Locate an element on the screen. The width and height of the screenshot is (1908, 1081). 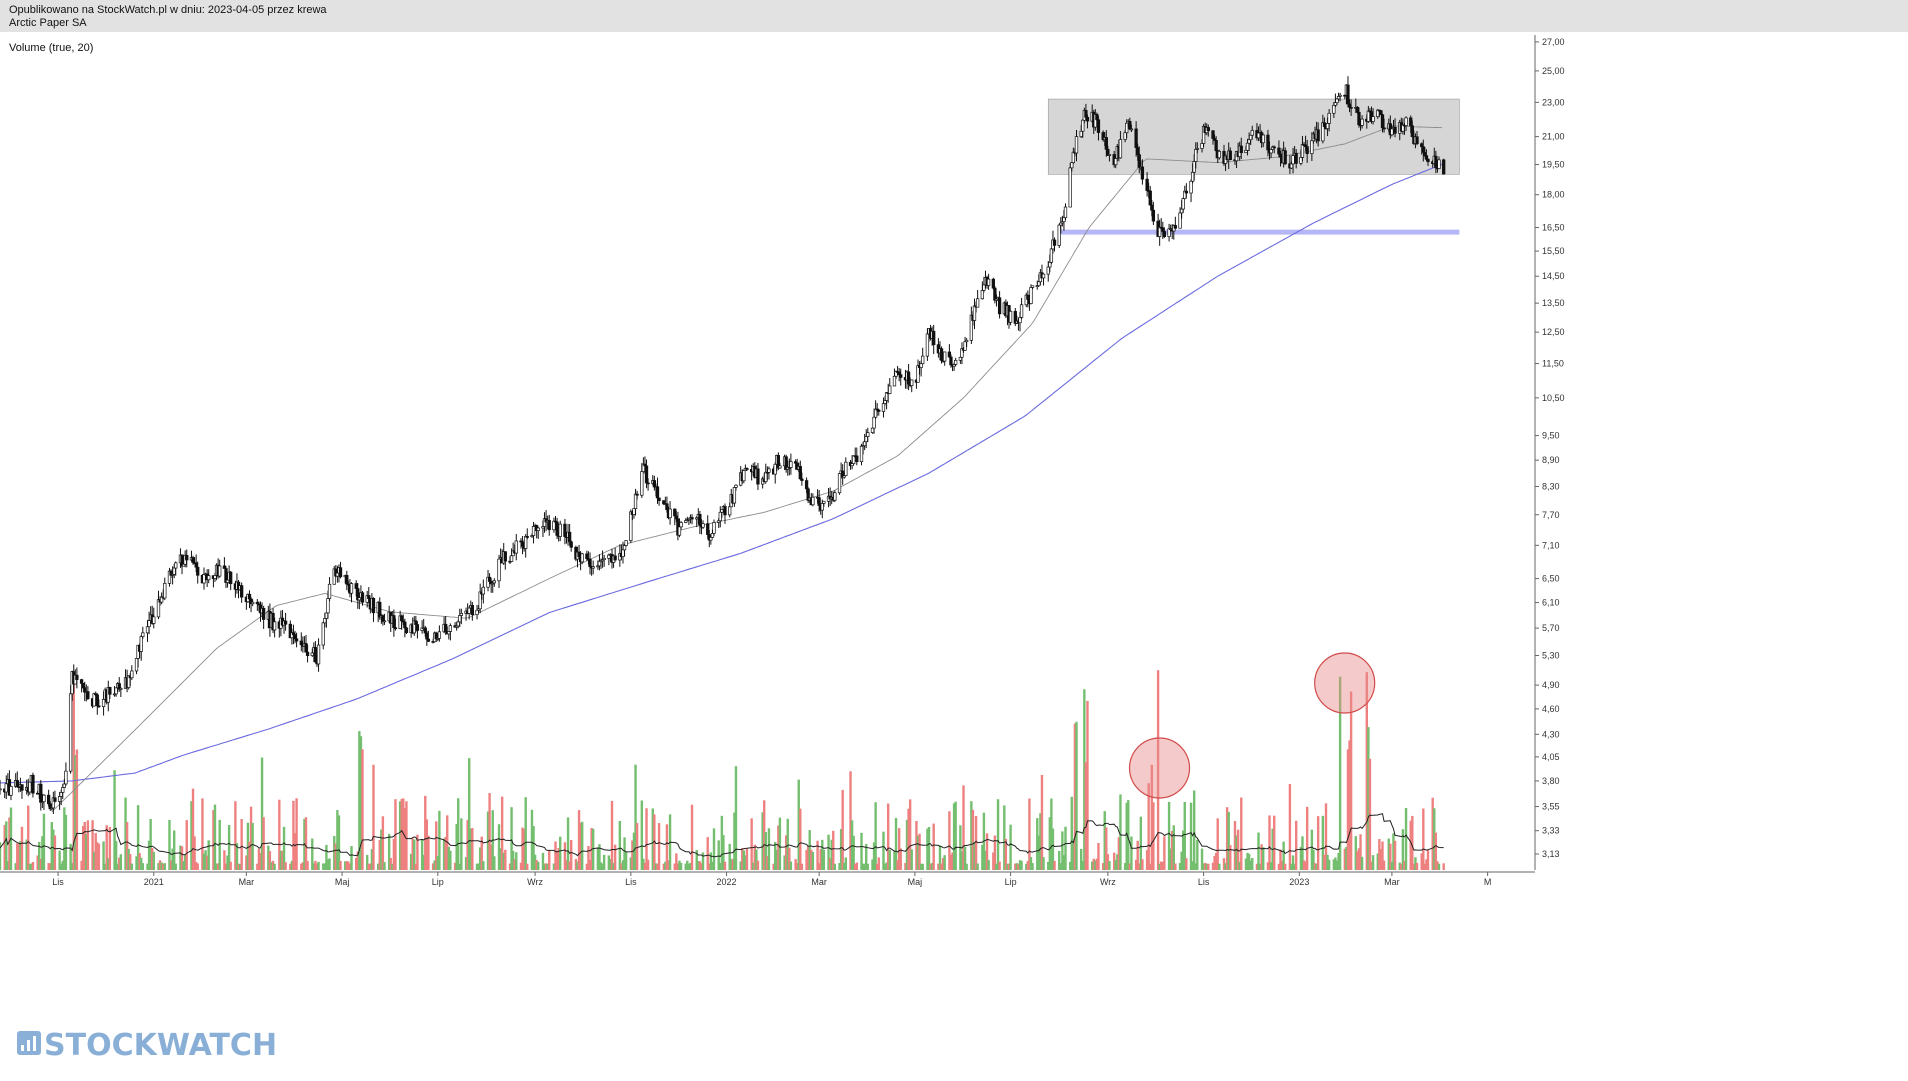
y-tick-label: 7,70 is located at coordinates (1551, 515).